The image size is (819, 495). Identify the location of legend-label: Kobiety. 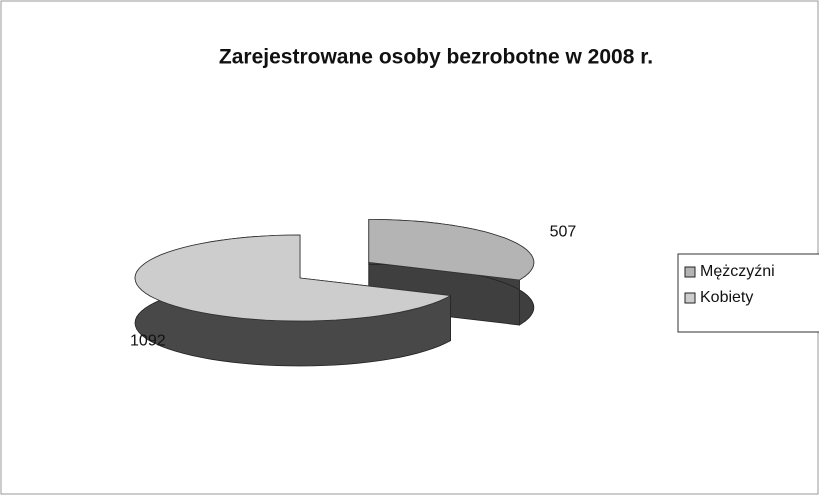
(726, 297).